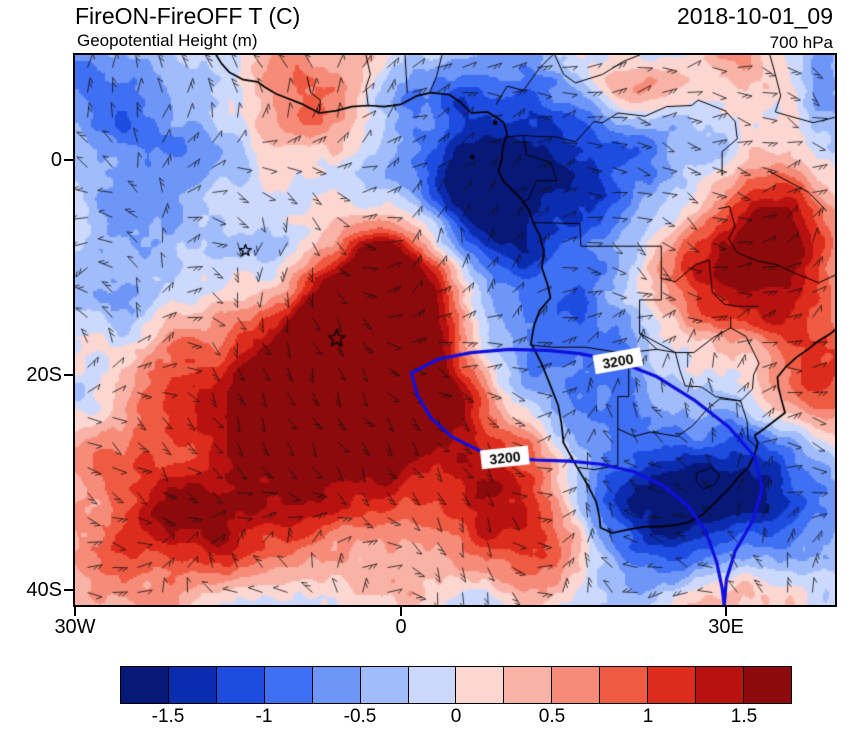 The width and height of the screenshot is (850, 750). I want to click on x-tick-label-30e: 30E, so click(726, 627).